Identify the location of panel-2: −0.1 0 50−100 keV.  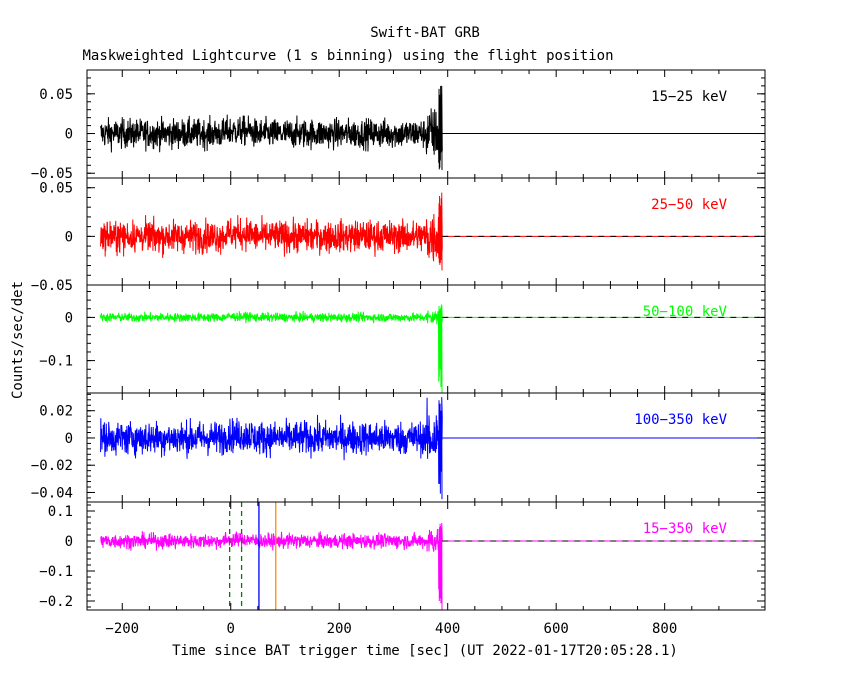
(402, 339).